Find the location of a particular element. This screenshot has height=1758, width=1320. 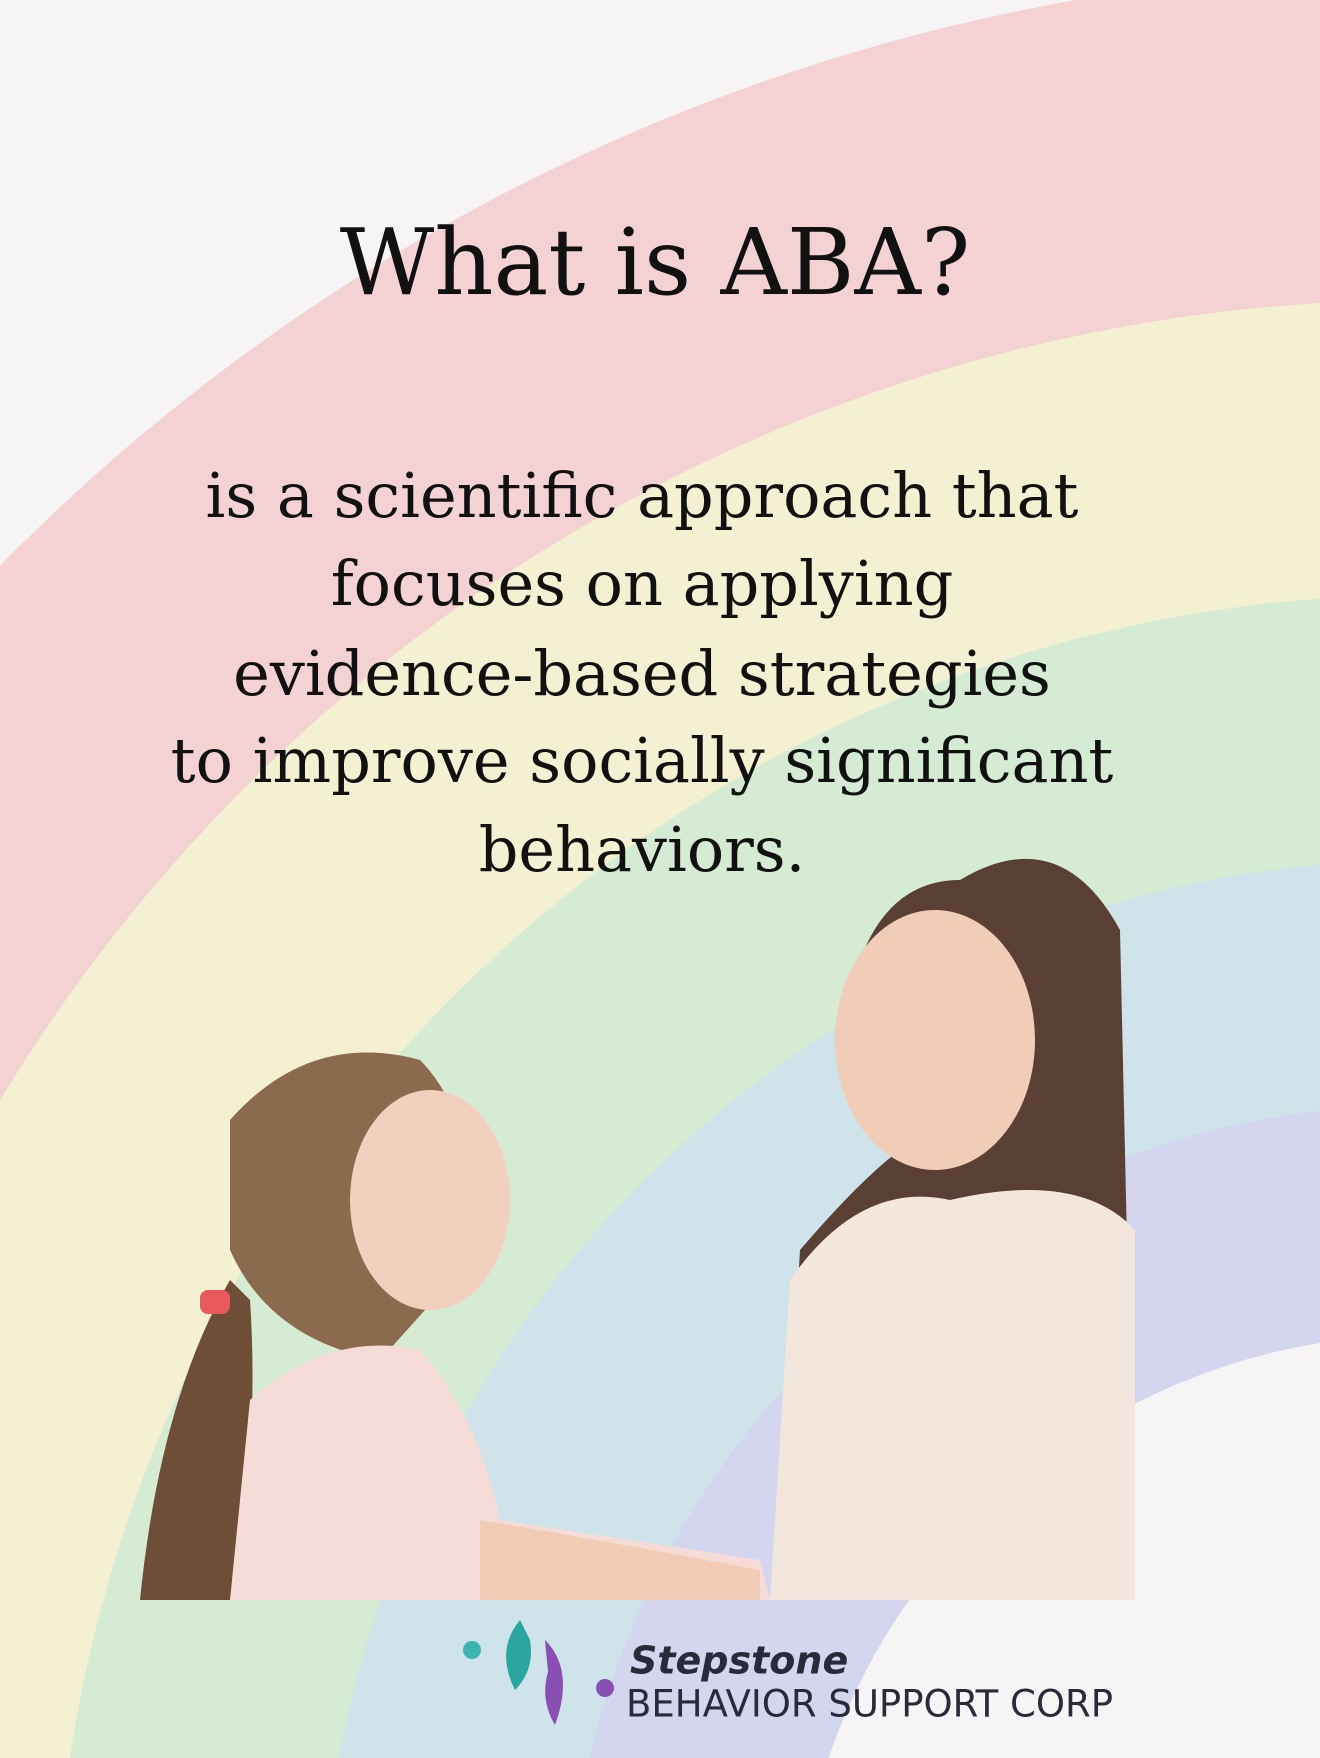

body-line: focuses on applying is located at coordinates (642, 583).